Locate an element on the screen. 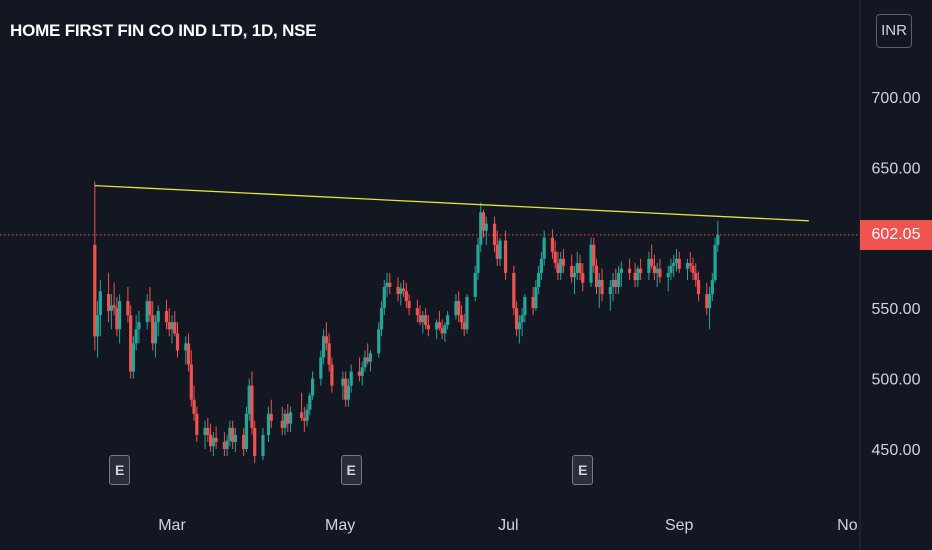  symbol-title: HOME FIRST FIN CO IND LTD, 1D, NSE is located at coordinates (163, 30).